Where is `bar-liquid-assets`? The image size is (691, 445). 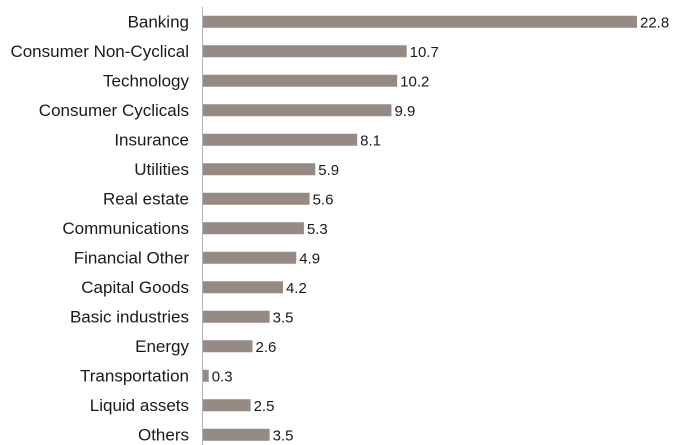
bar-liquid-assets is located at coordinates (227, 405).